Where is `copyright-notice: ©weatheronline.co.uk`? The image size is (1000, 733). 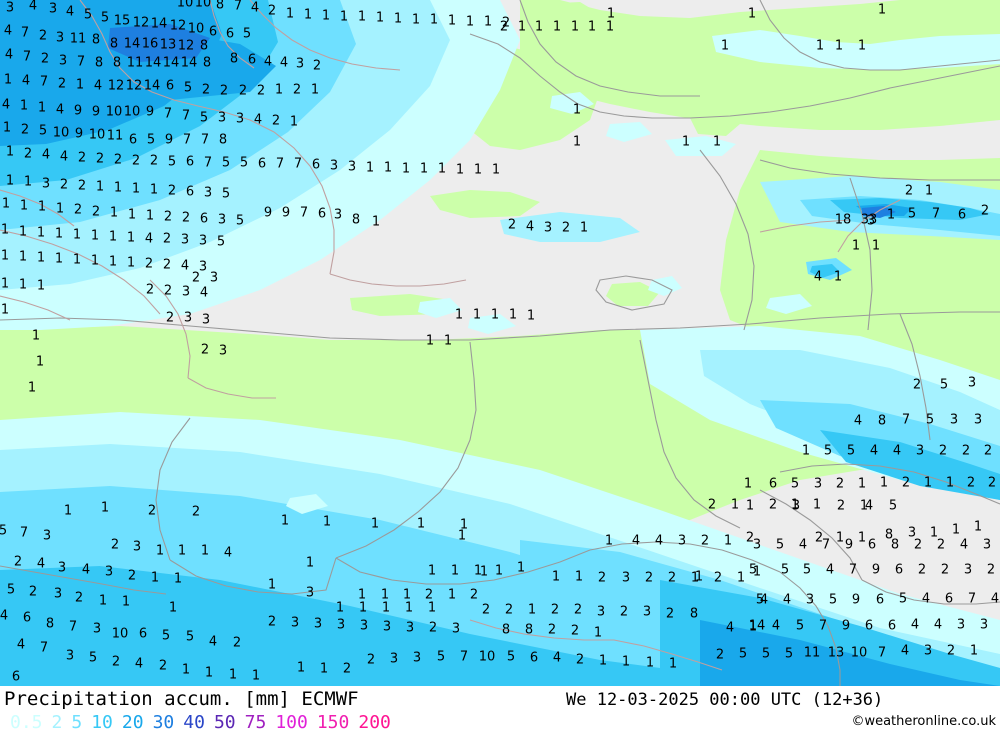 copyright-notice: ©weatheronline.co.uk is located at coordinates (923, 721).